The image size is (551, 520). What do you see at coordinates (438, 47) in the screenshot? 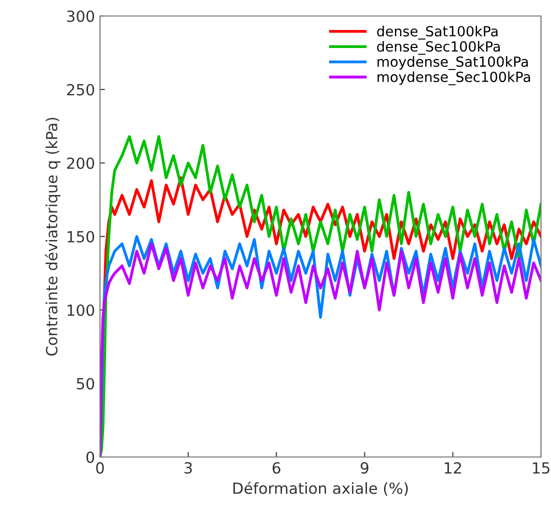
I see `legend-label: dense_Sec100kPa` at bounding box center [438, 47].